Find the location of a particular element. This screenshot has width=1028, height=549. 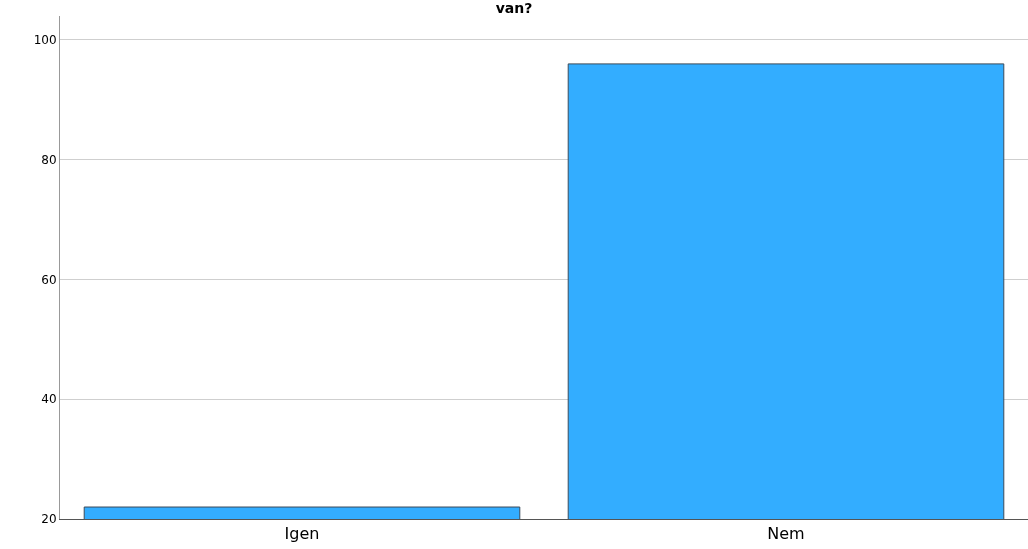

y-tick-label: 40 is located at coordinates (49, 399).